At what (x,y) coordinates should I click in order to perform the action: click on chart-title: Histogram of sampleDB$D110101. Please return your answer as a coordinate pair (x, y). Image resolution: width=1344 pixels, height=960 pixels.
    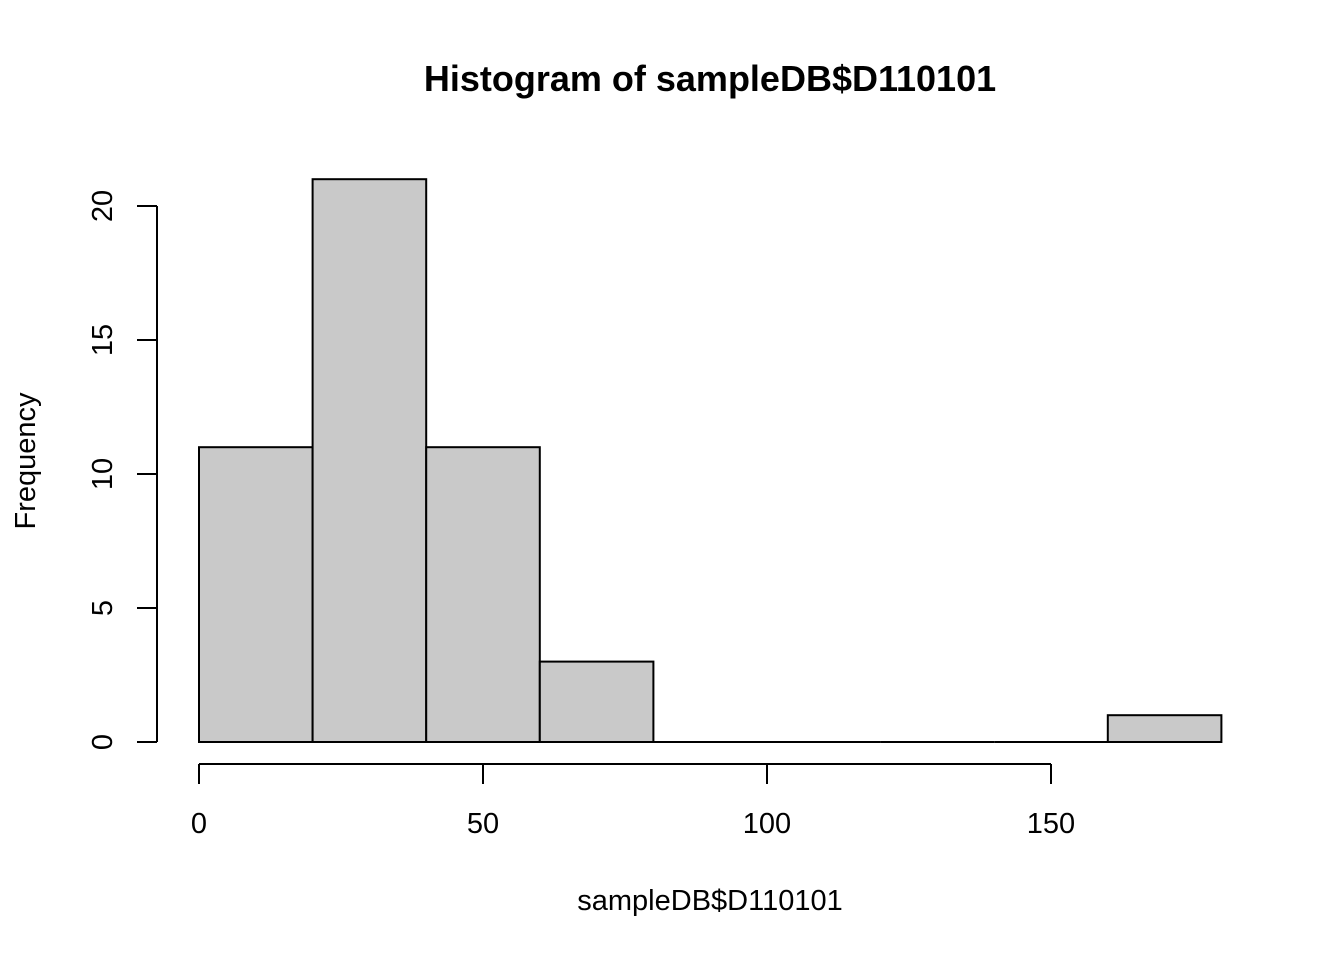
    Looking at the image, I should click on (710, 78).